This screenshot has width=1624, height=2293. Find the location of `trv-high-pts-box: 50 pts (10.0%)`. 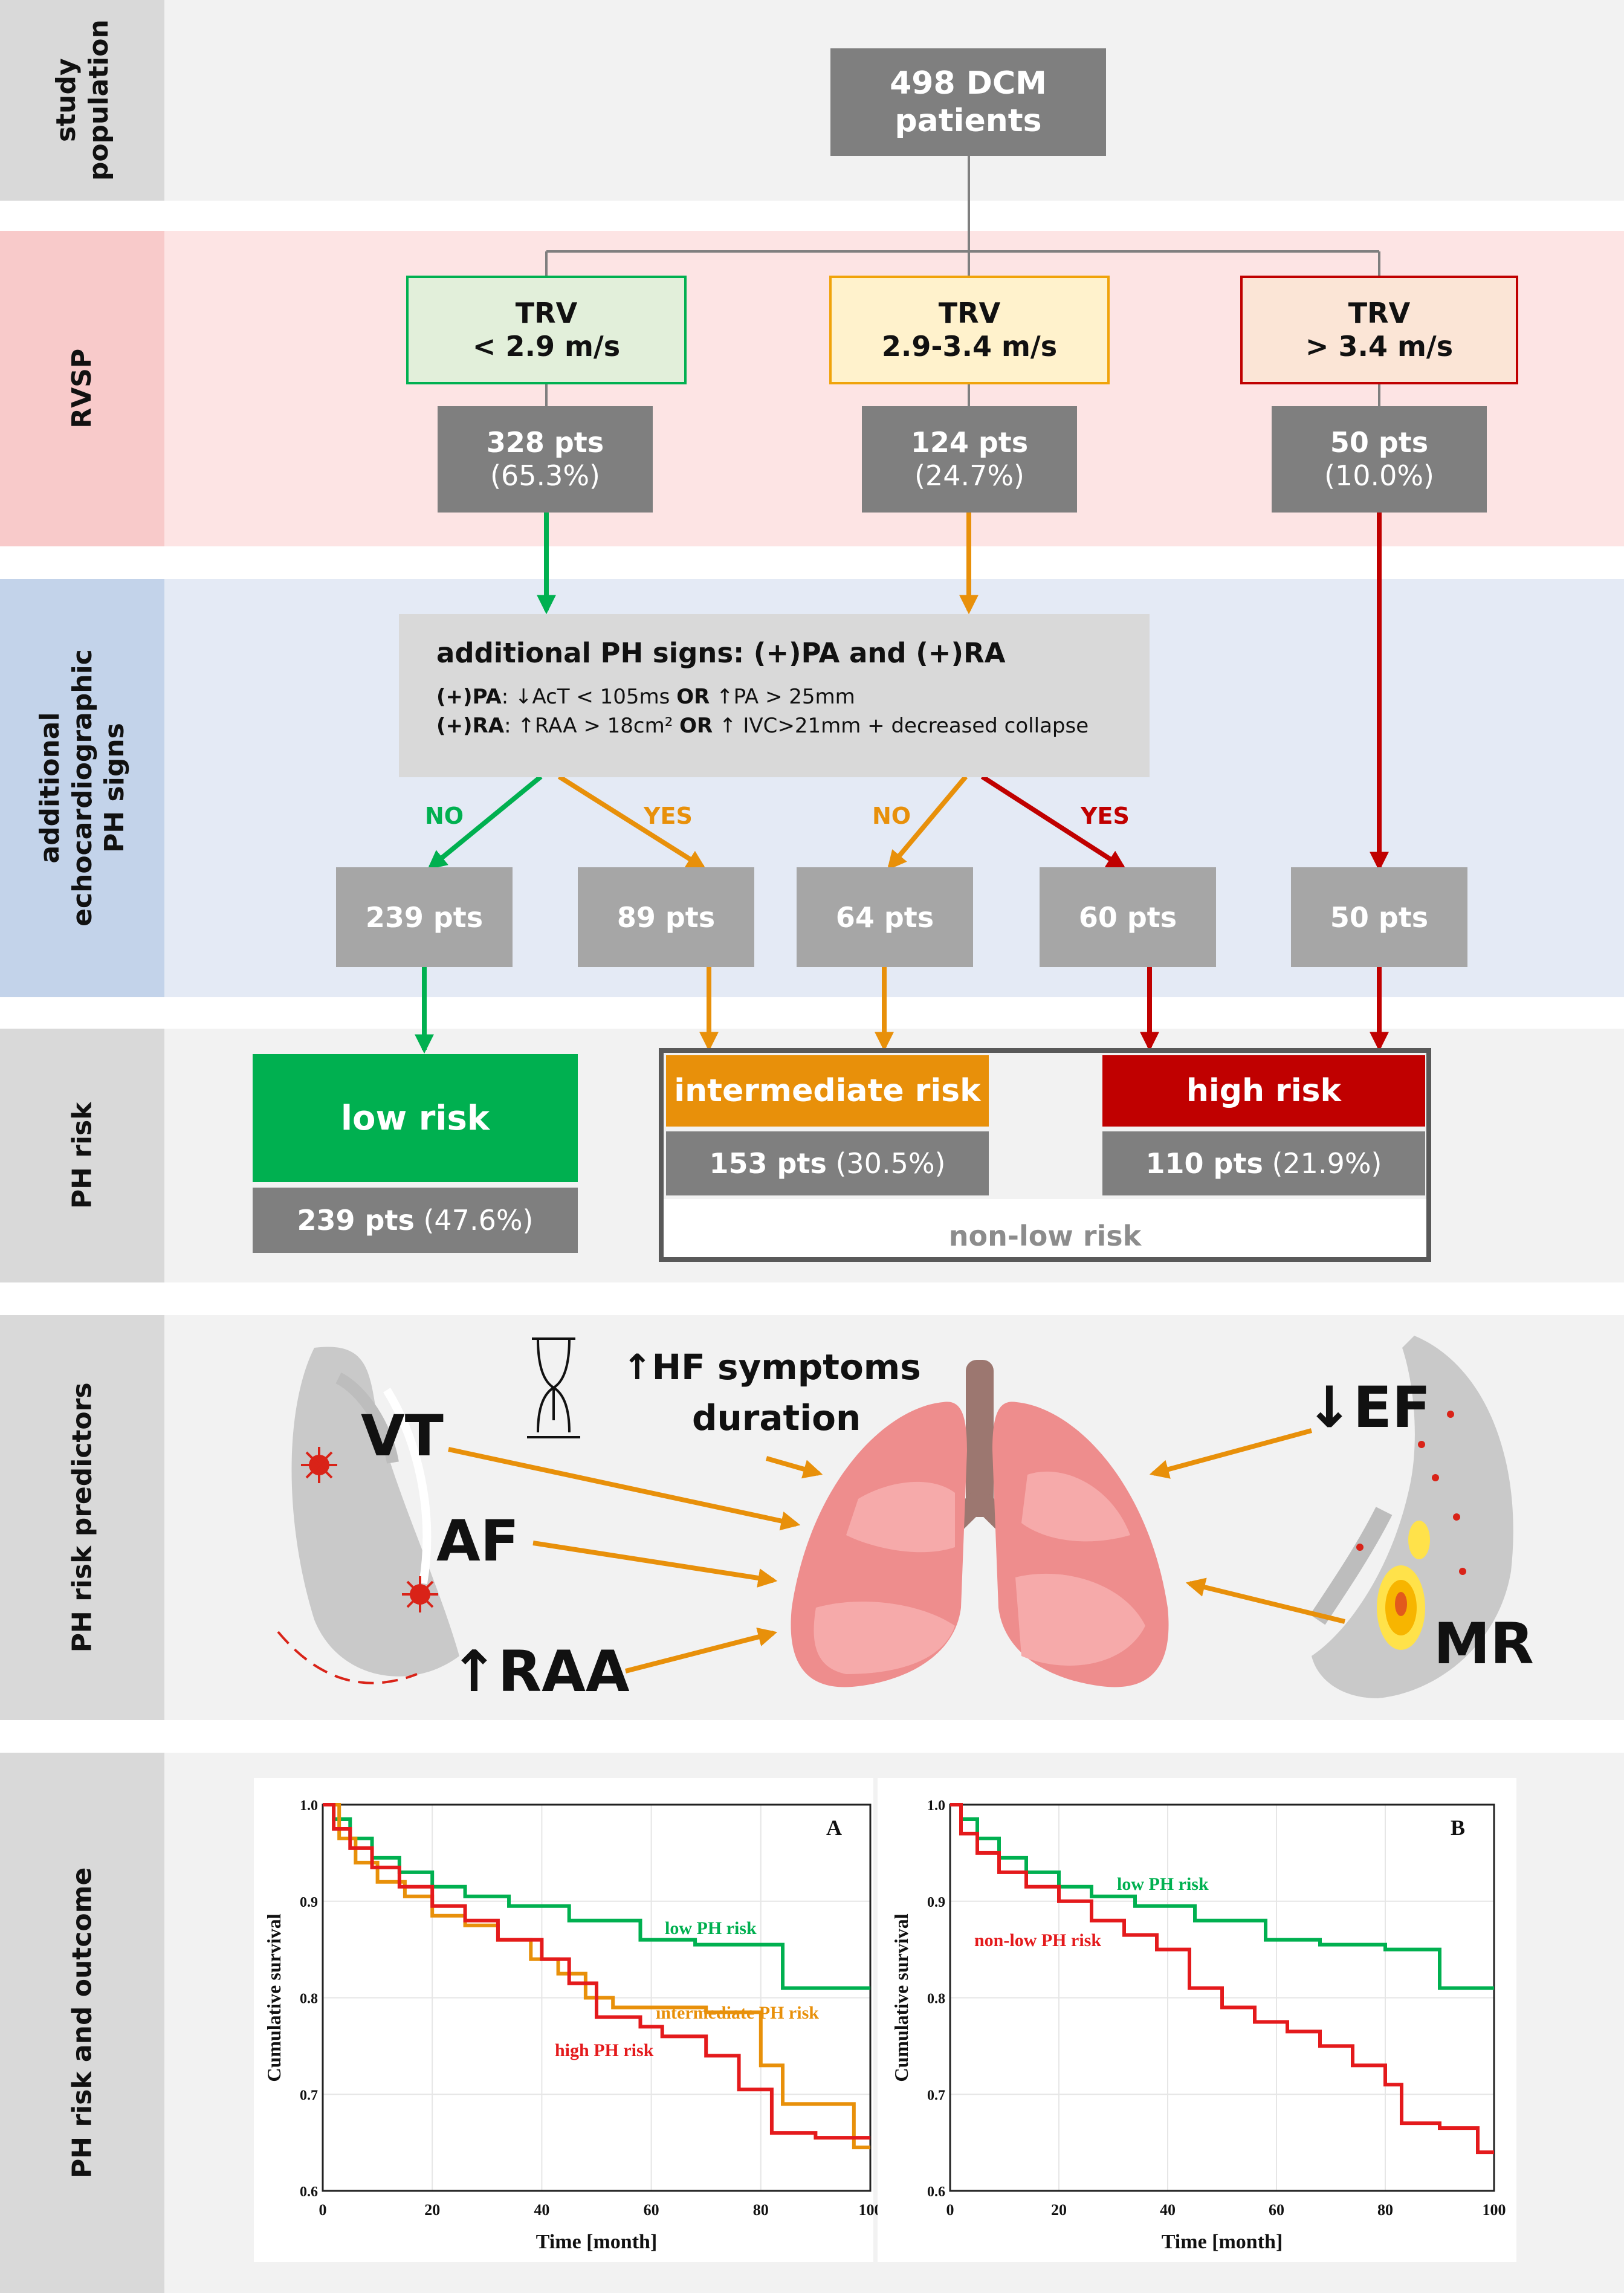

trv-high-pts-box: 50 pts (10.0%) is located at coordinates (1379, 460).